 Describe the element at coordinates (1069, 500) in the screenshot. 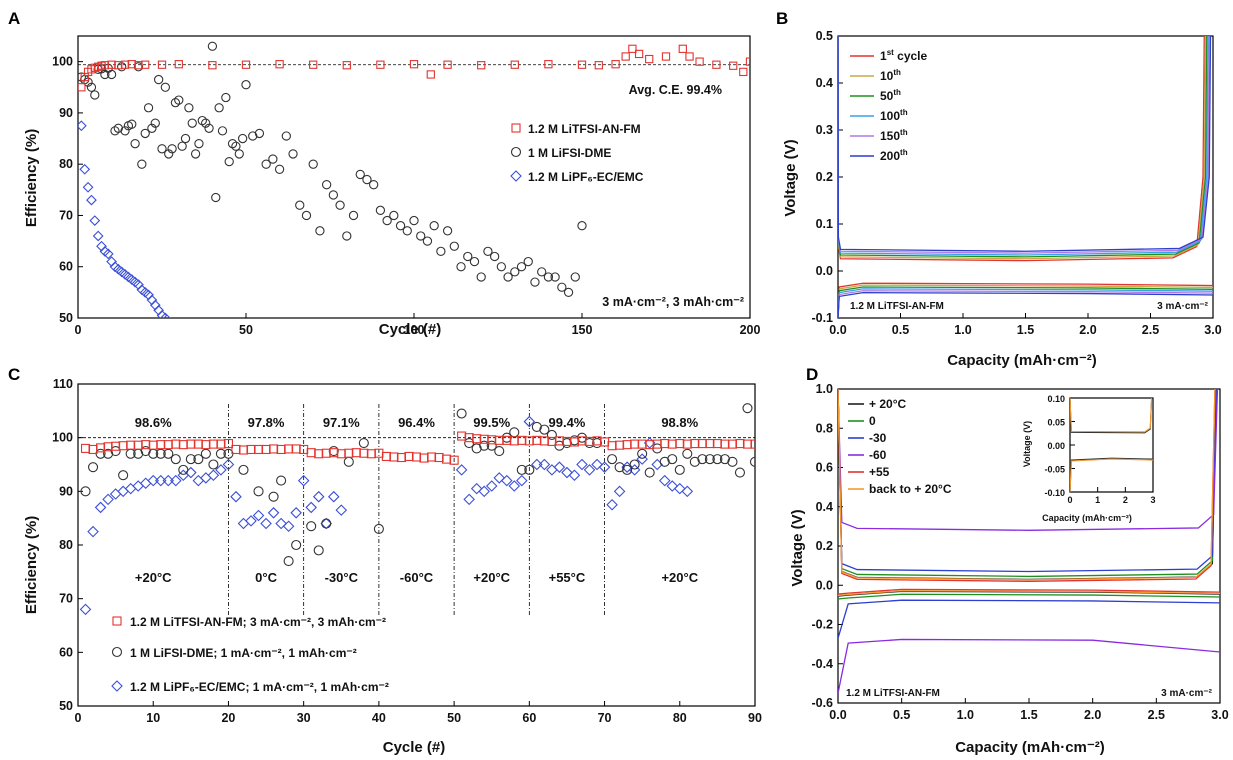

I see `panel-d-inset-xtick-label: 0` at that location.